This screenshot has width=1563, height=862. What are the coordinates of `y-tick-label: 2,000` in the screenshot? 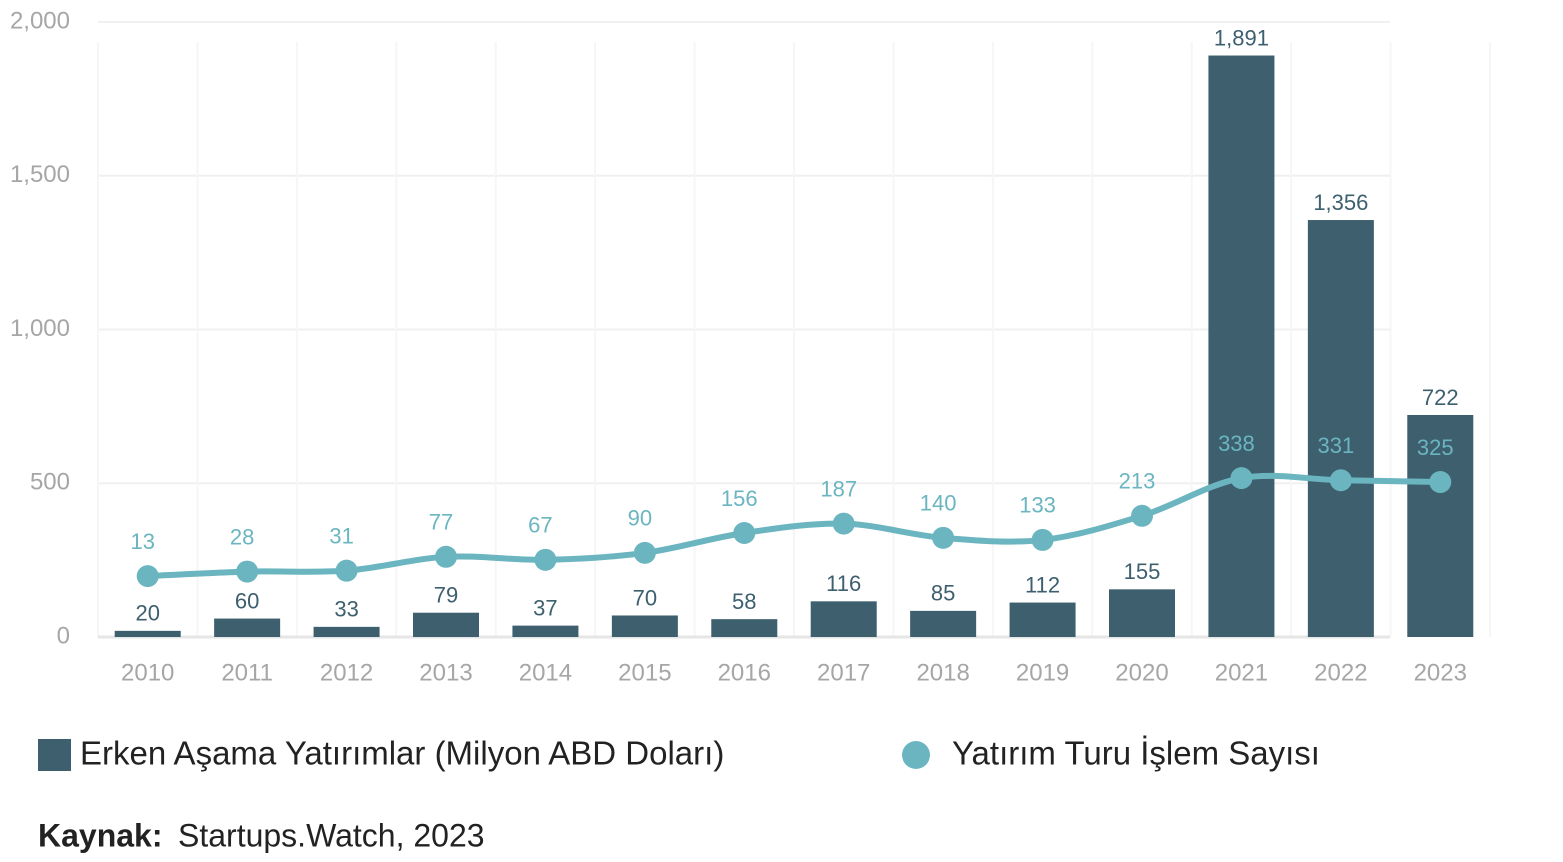 It's located at (40, 20).